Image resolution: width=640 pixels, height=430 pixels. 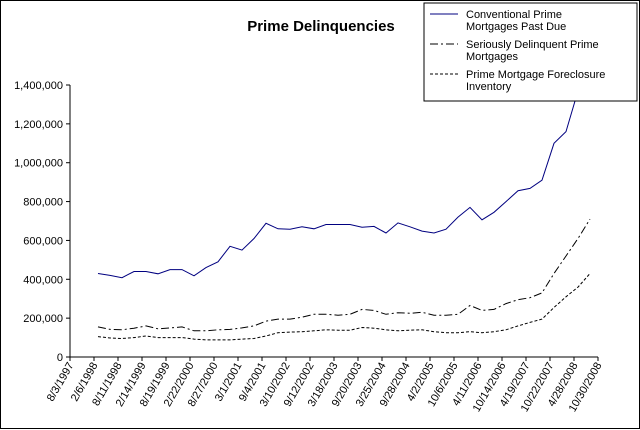 What do you see at coordinates (43, 241) in the screenshot?
I see `y-tick-label: 600,000` at bounding box center [43, 241].